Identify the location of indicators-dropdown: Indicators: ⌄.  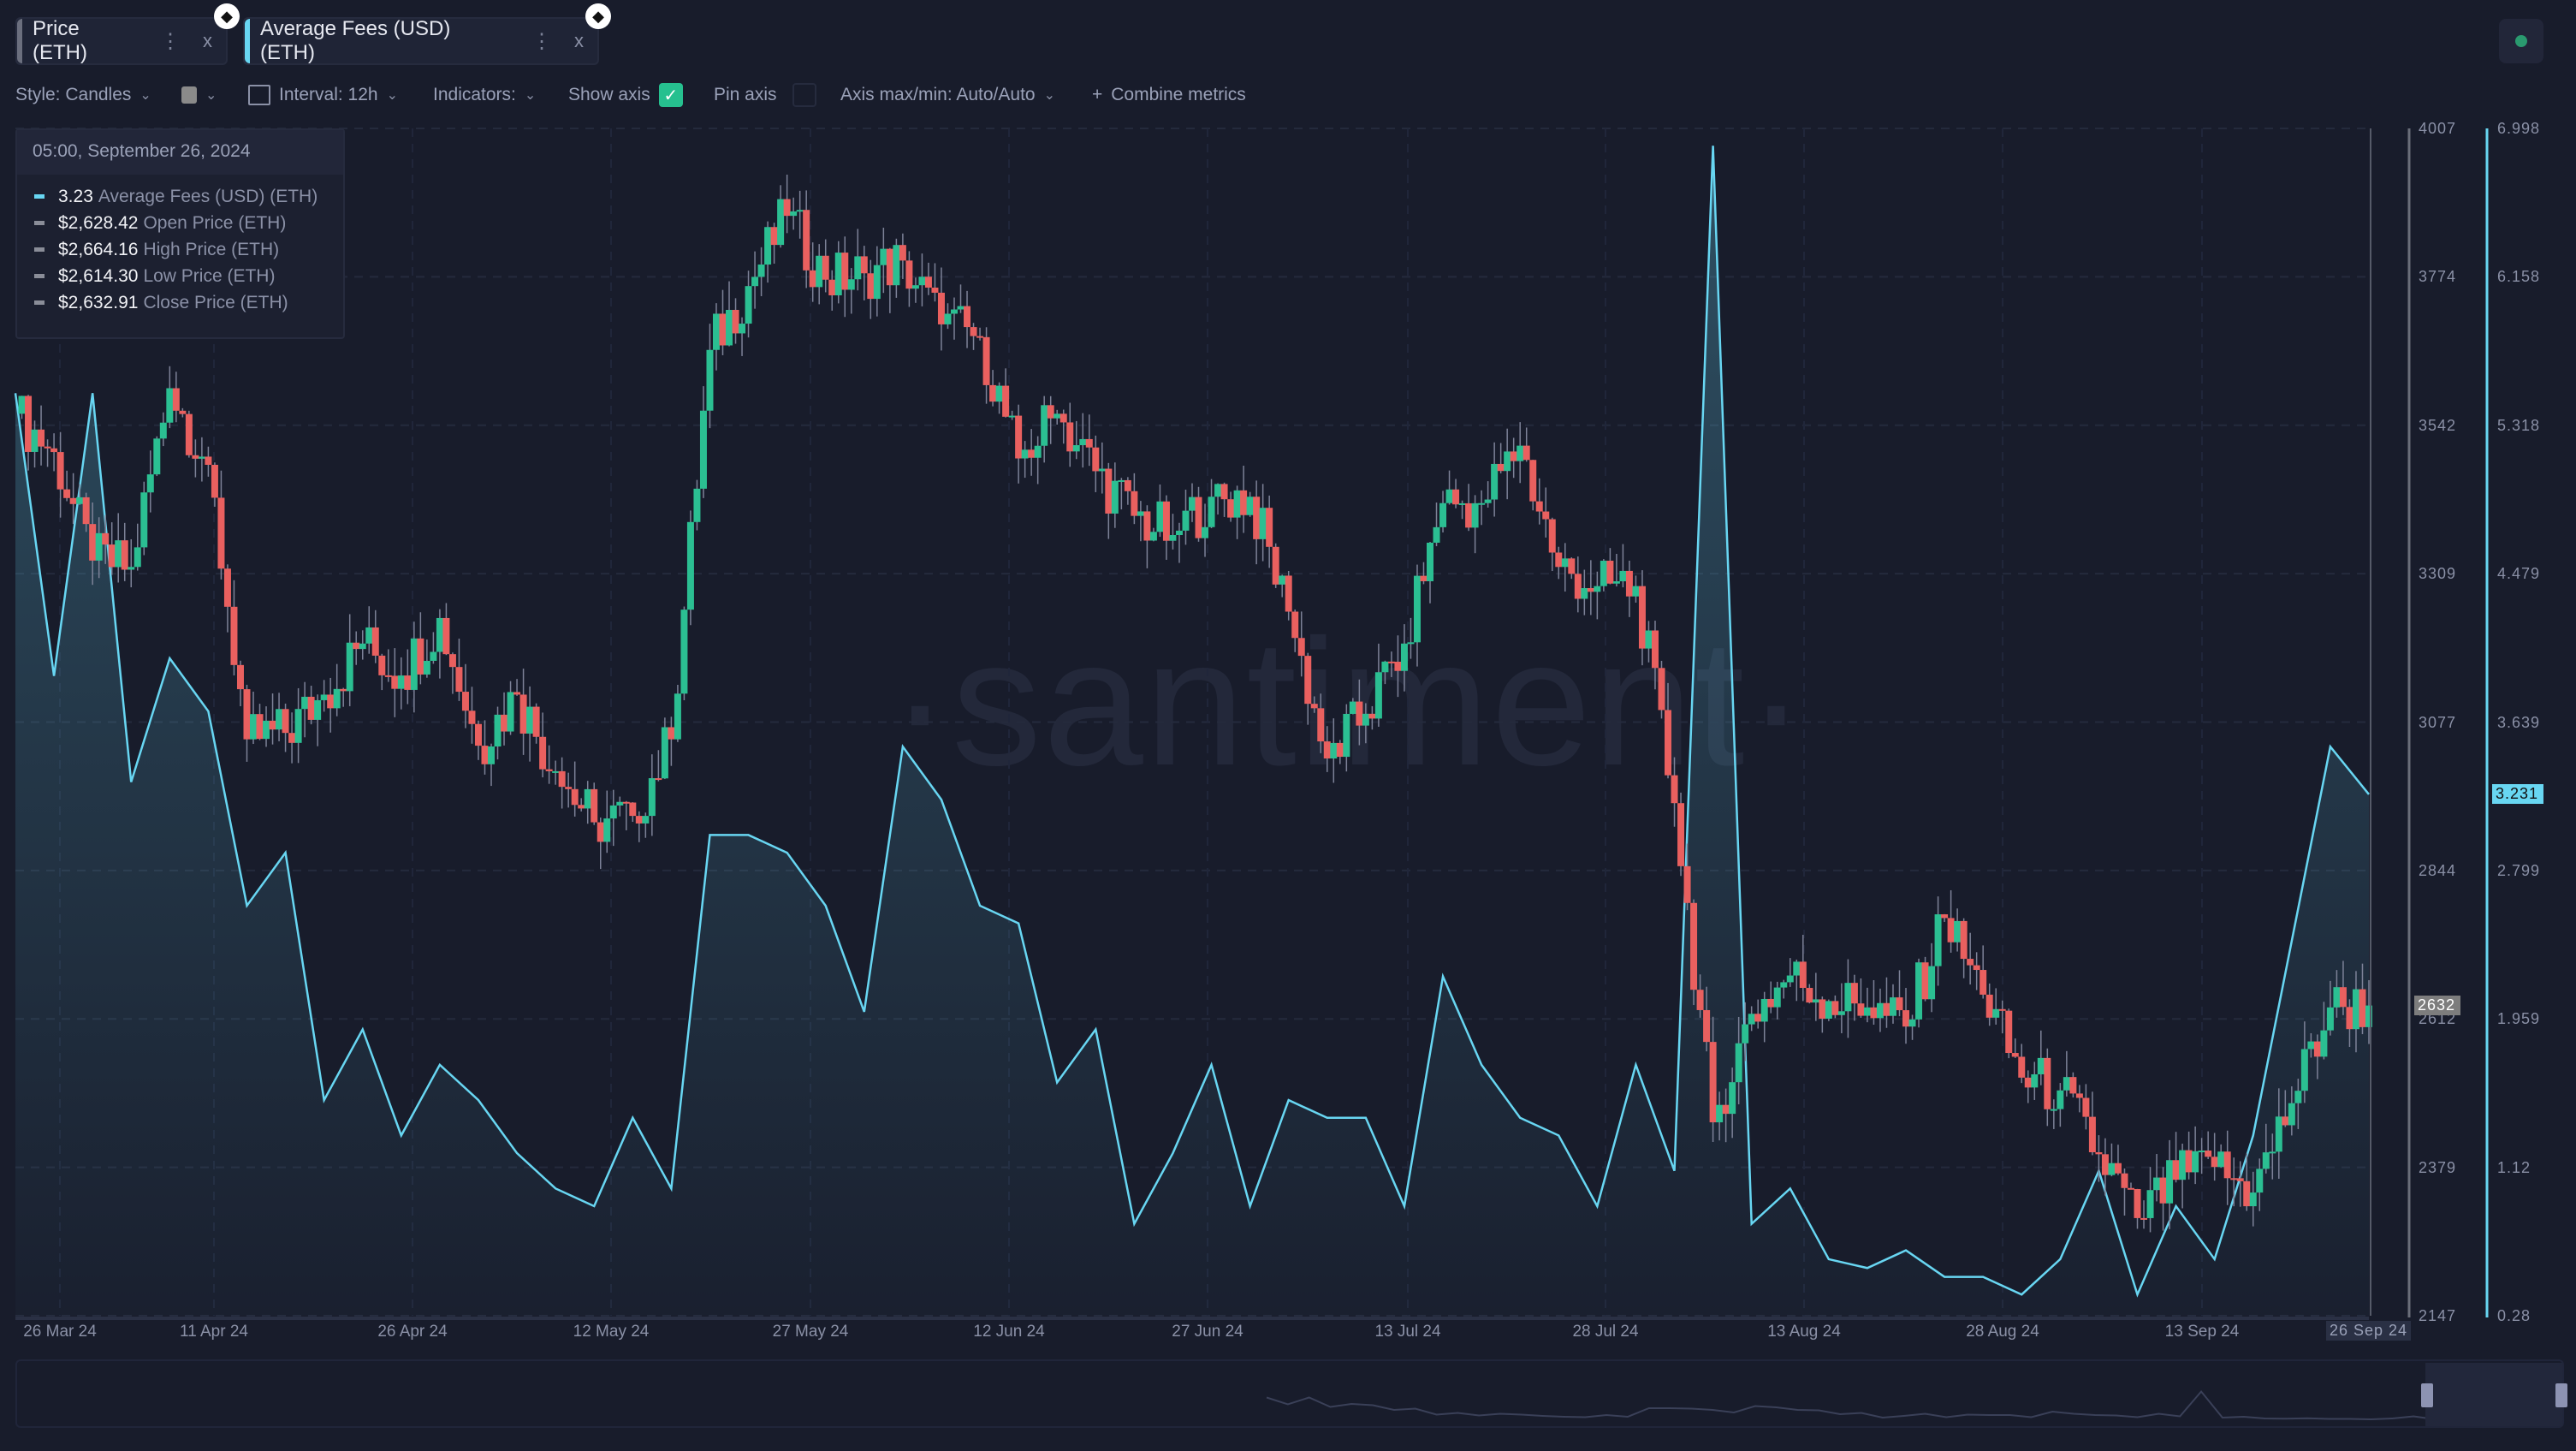
(484, 95).